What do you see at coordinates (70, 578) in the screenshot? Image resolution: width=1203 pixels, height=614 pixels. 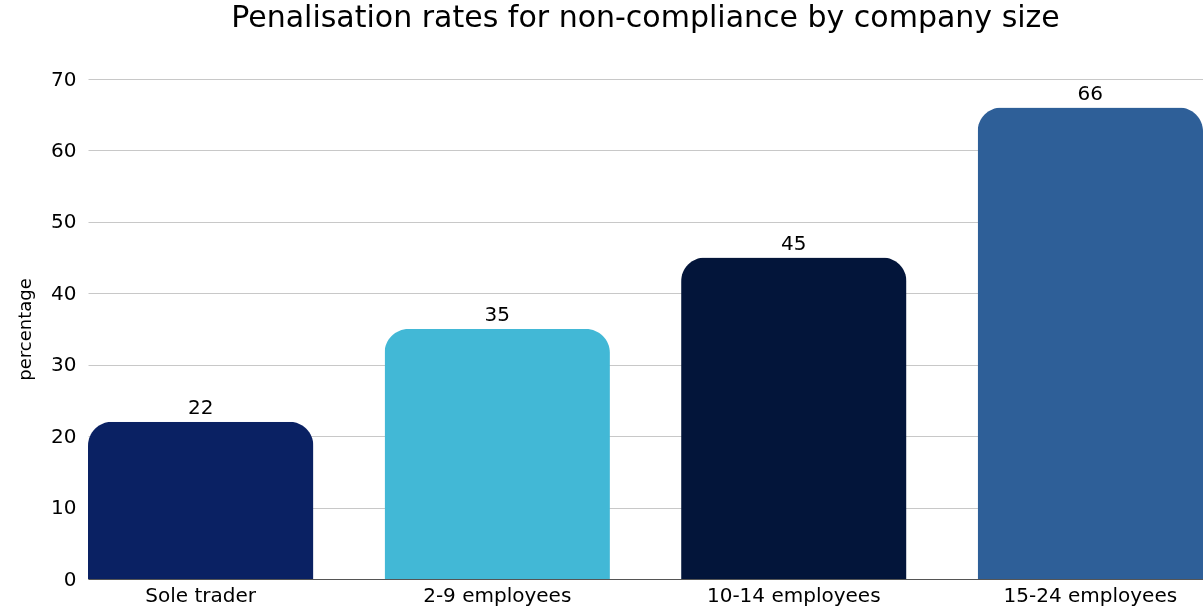 I see `y-tick-label: 0` at bounding box center [70, 578].